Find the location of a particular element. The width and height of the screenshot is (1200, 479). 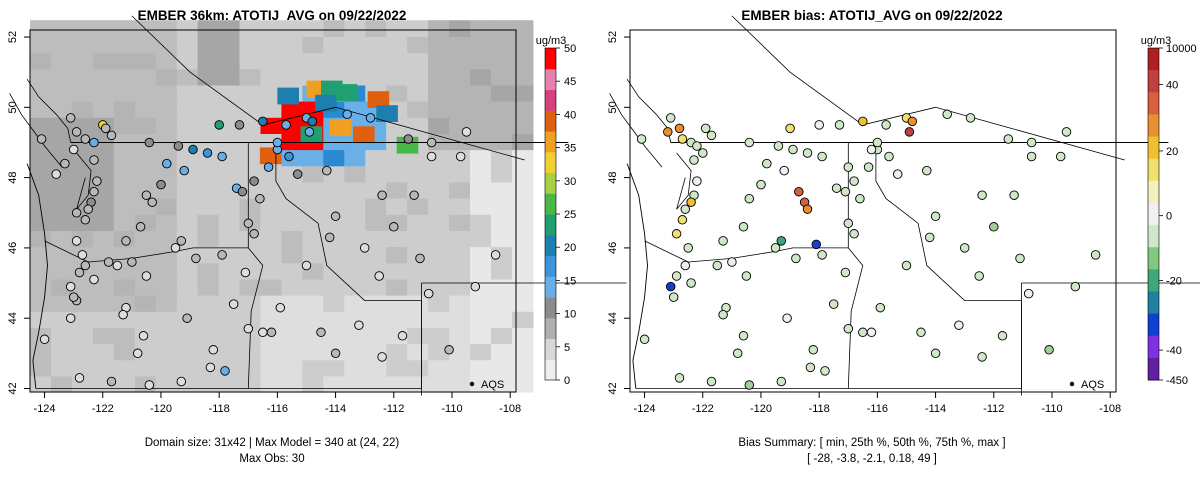

colorbar-tick-label: 0 is located at coordinates (567, 381).